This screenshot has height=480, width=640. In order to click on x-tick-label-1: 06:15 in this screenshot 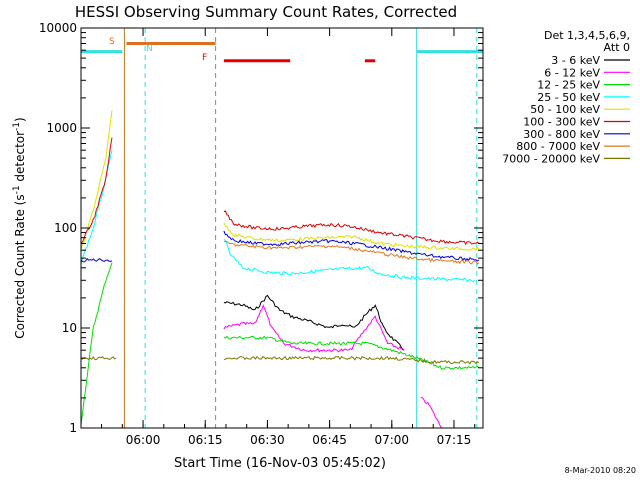, I will do `click(205, 440)`.